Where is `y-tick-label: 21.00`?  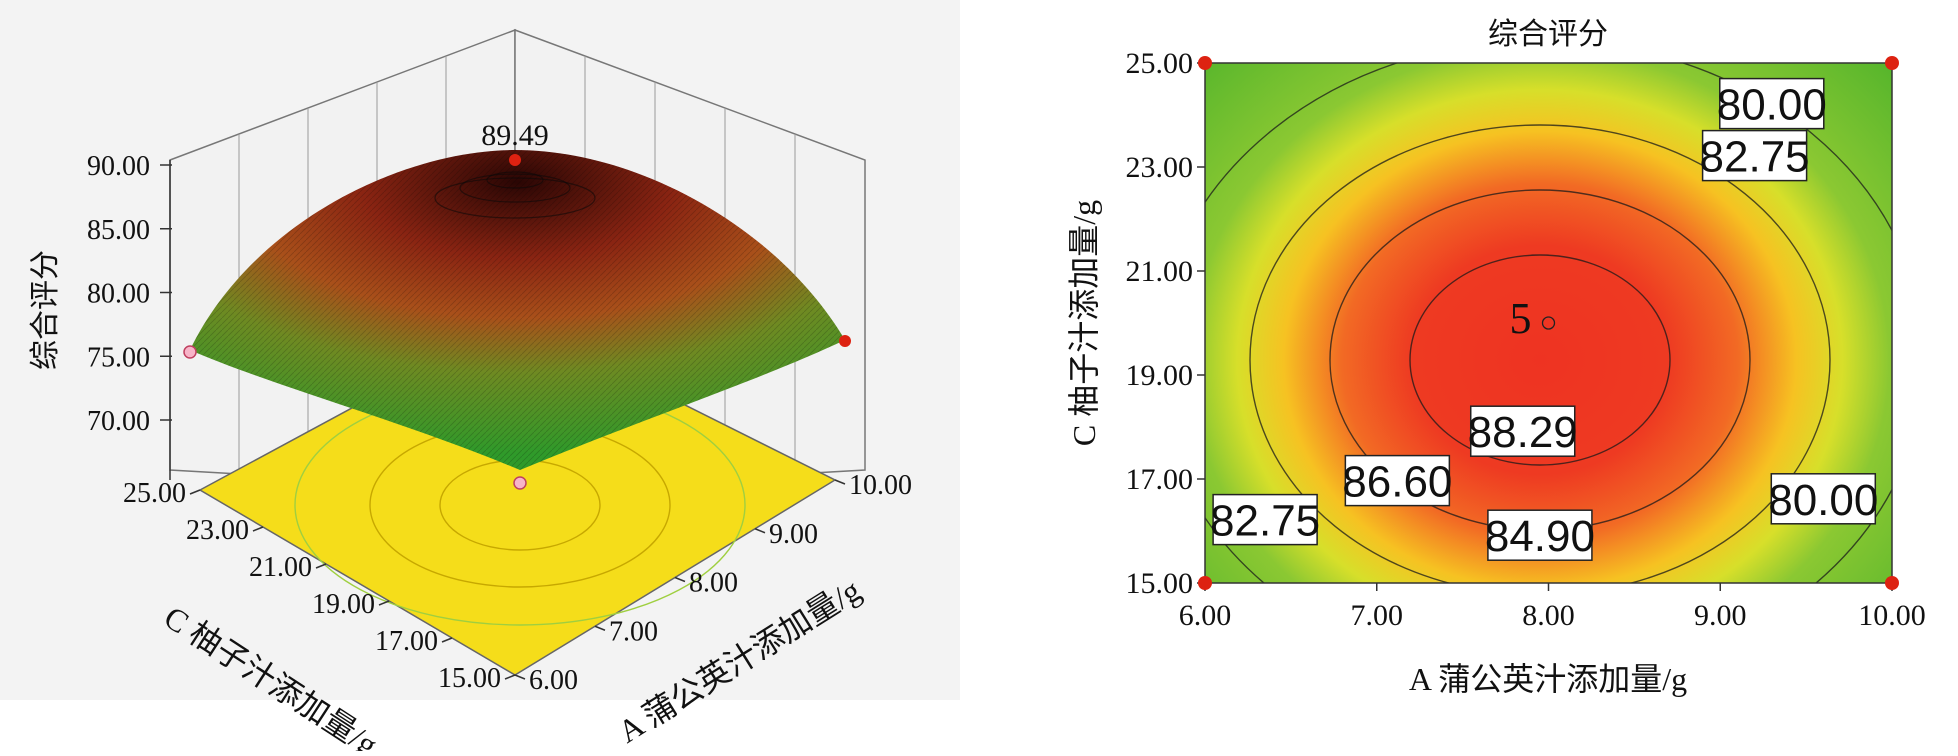 y-tick-label: 21.00 is located at coordinates (1160, 271).